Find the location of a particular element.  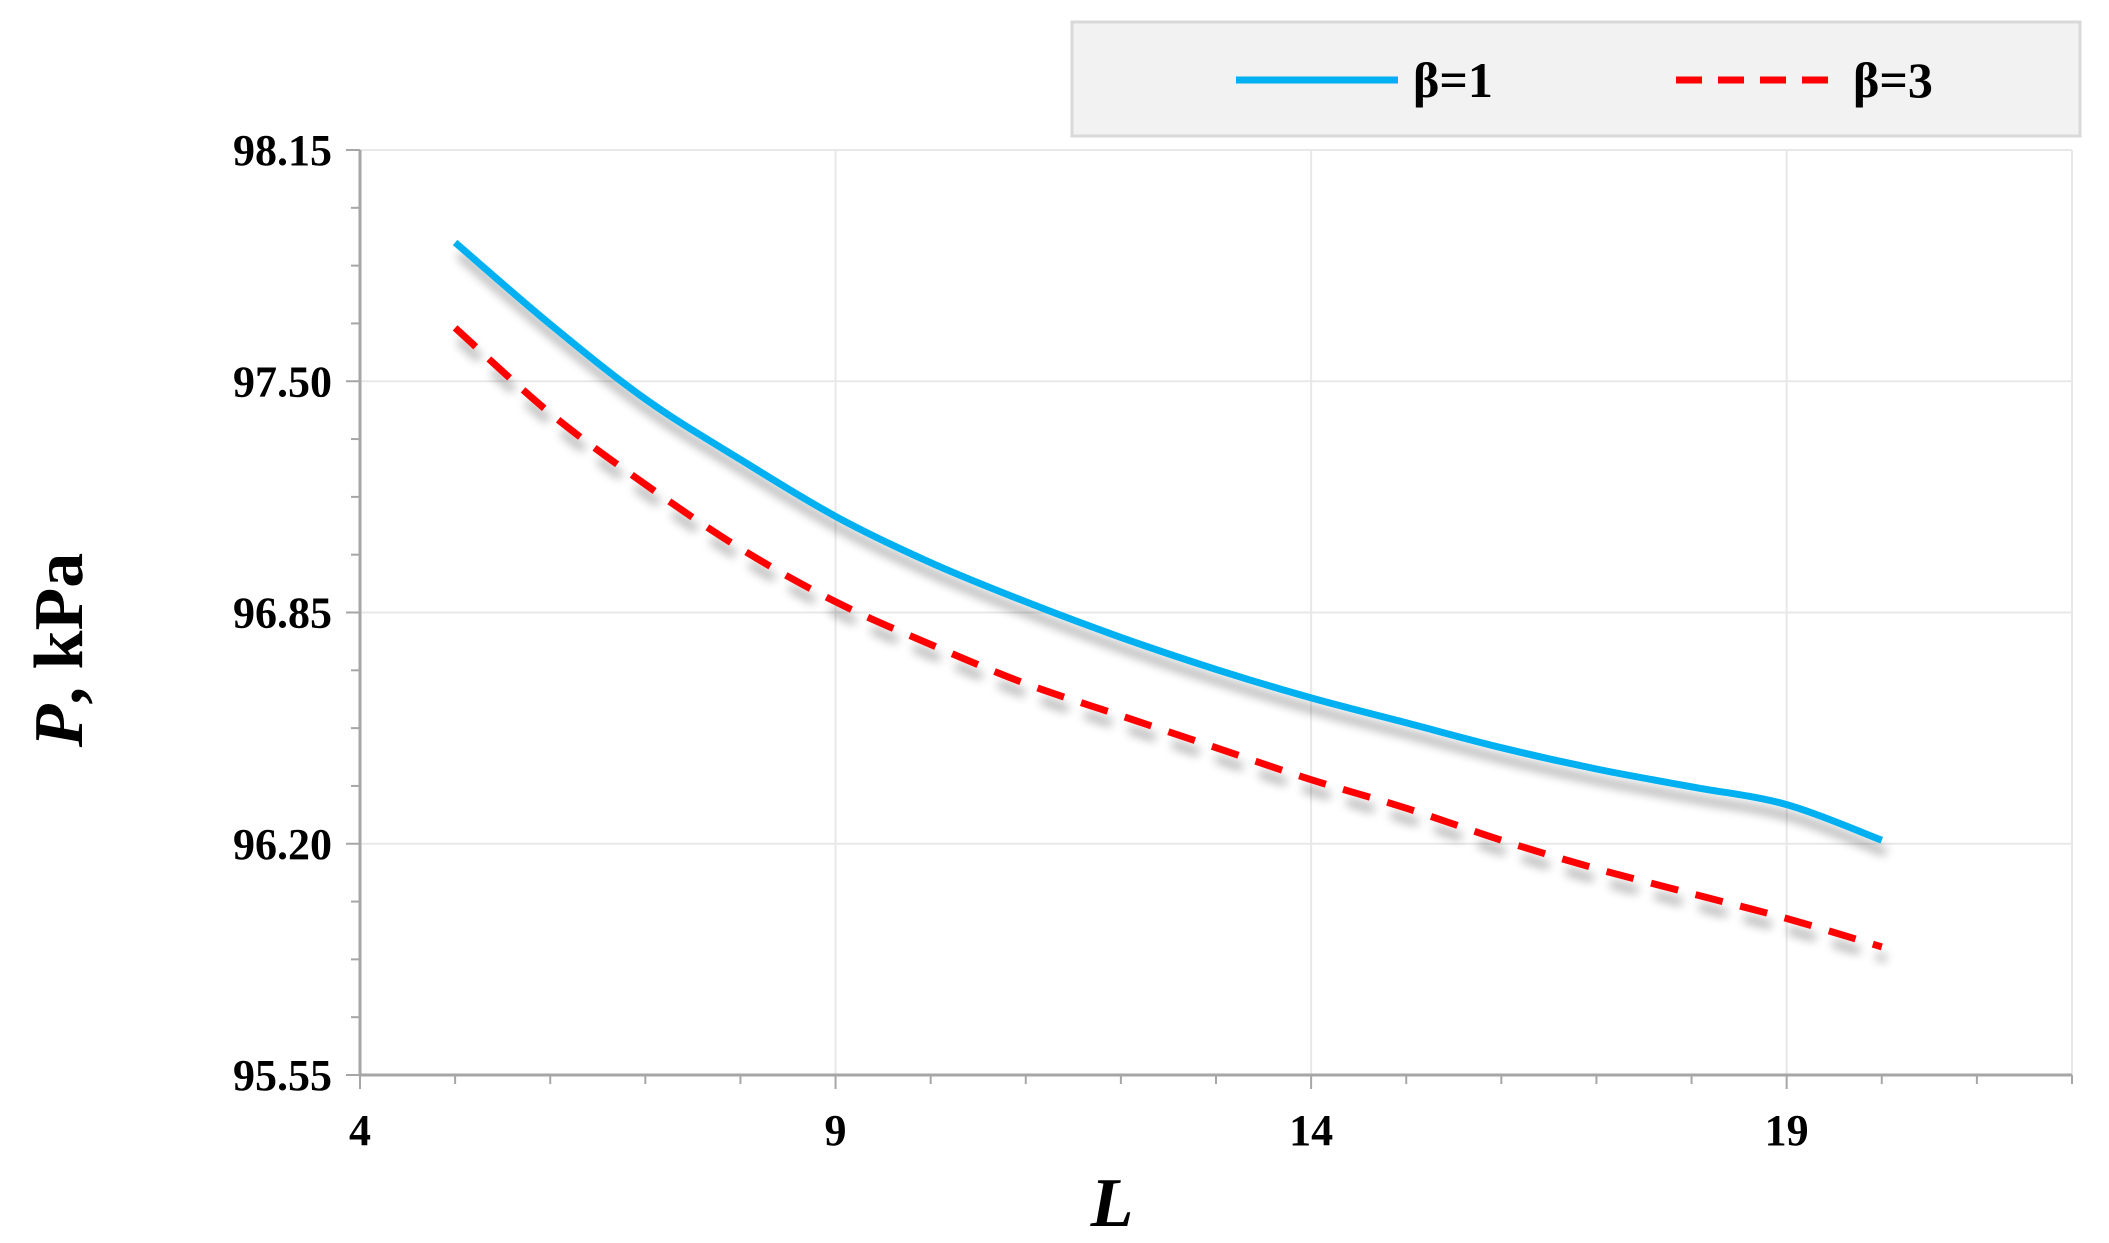

legend-label-beta-3: β=3 is located at coordinates (1893, 80).